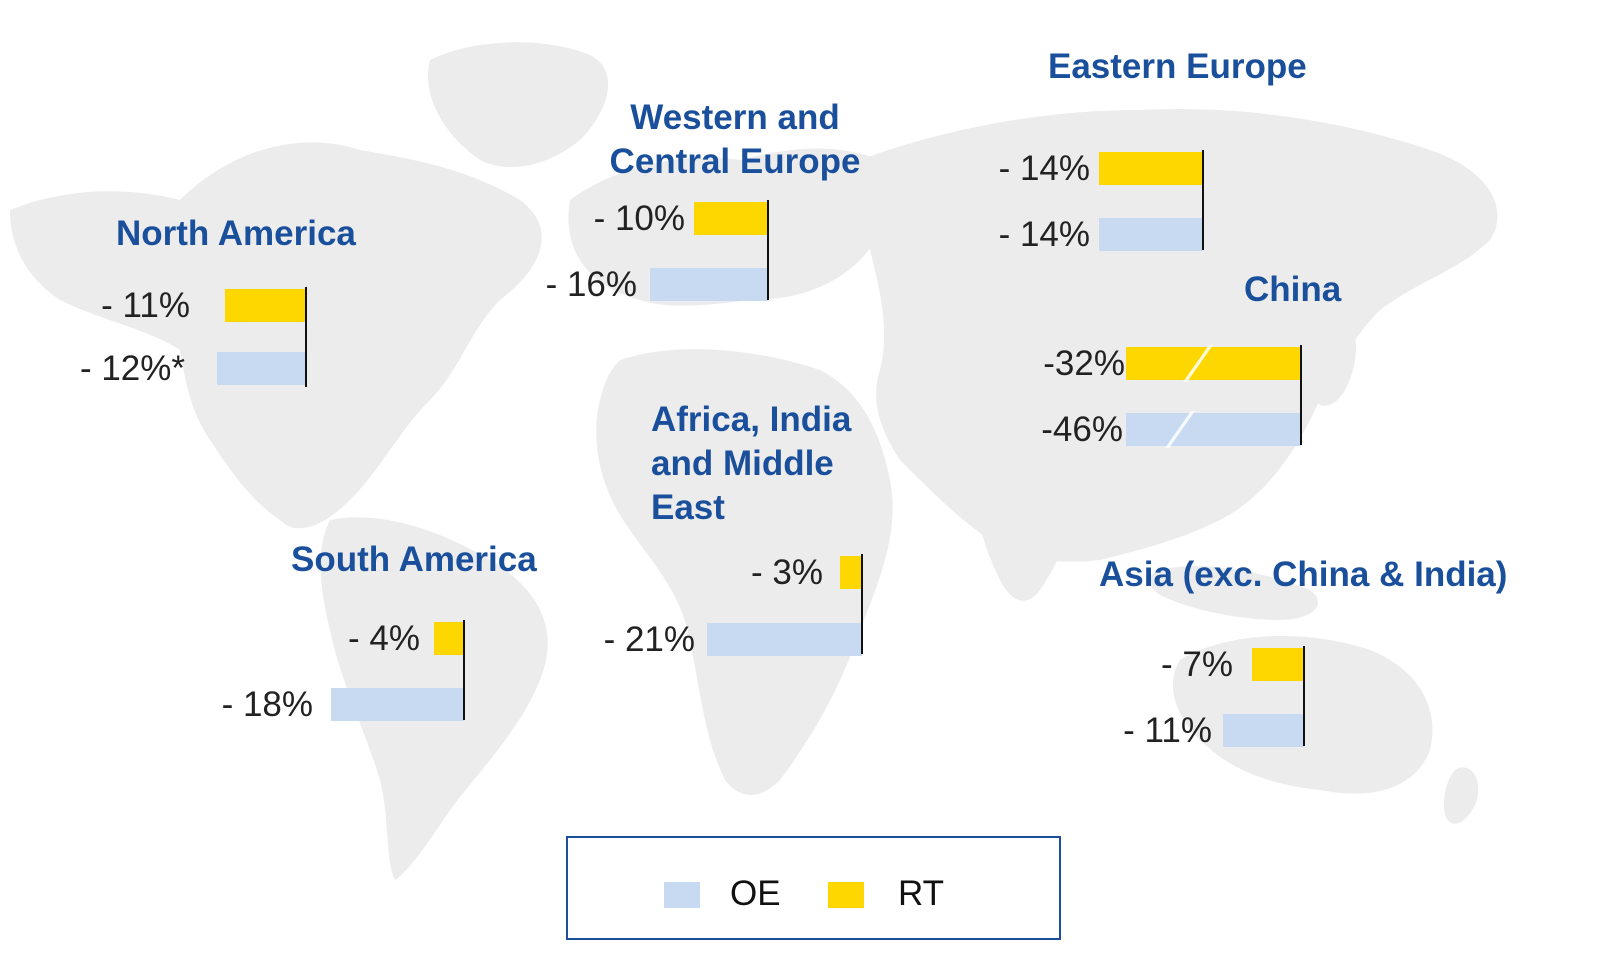  Describe the element at coordinates (735, 117) in the screenshot. I see `region-title-line: Western and` at that location.